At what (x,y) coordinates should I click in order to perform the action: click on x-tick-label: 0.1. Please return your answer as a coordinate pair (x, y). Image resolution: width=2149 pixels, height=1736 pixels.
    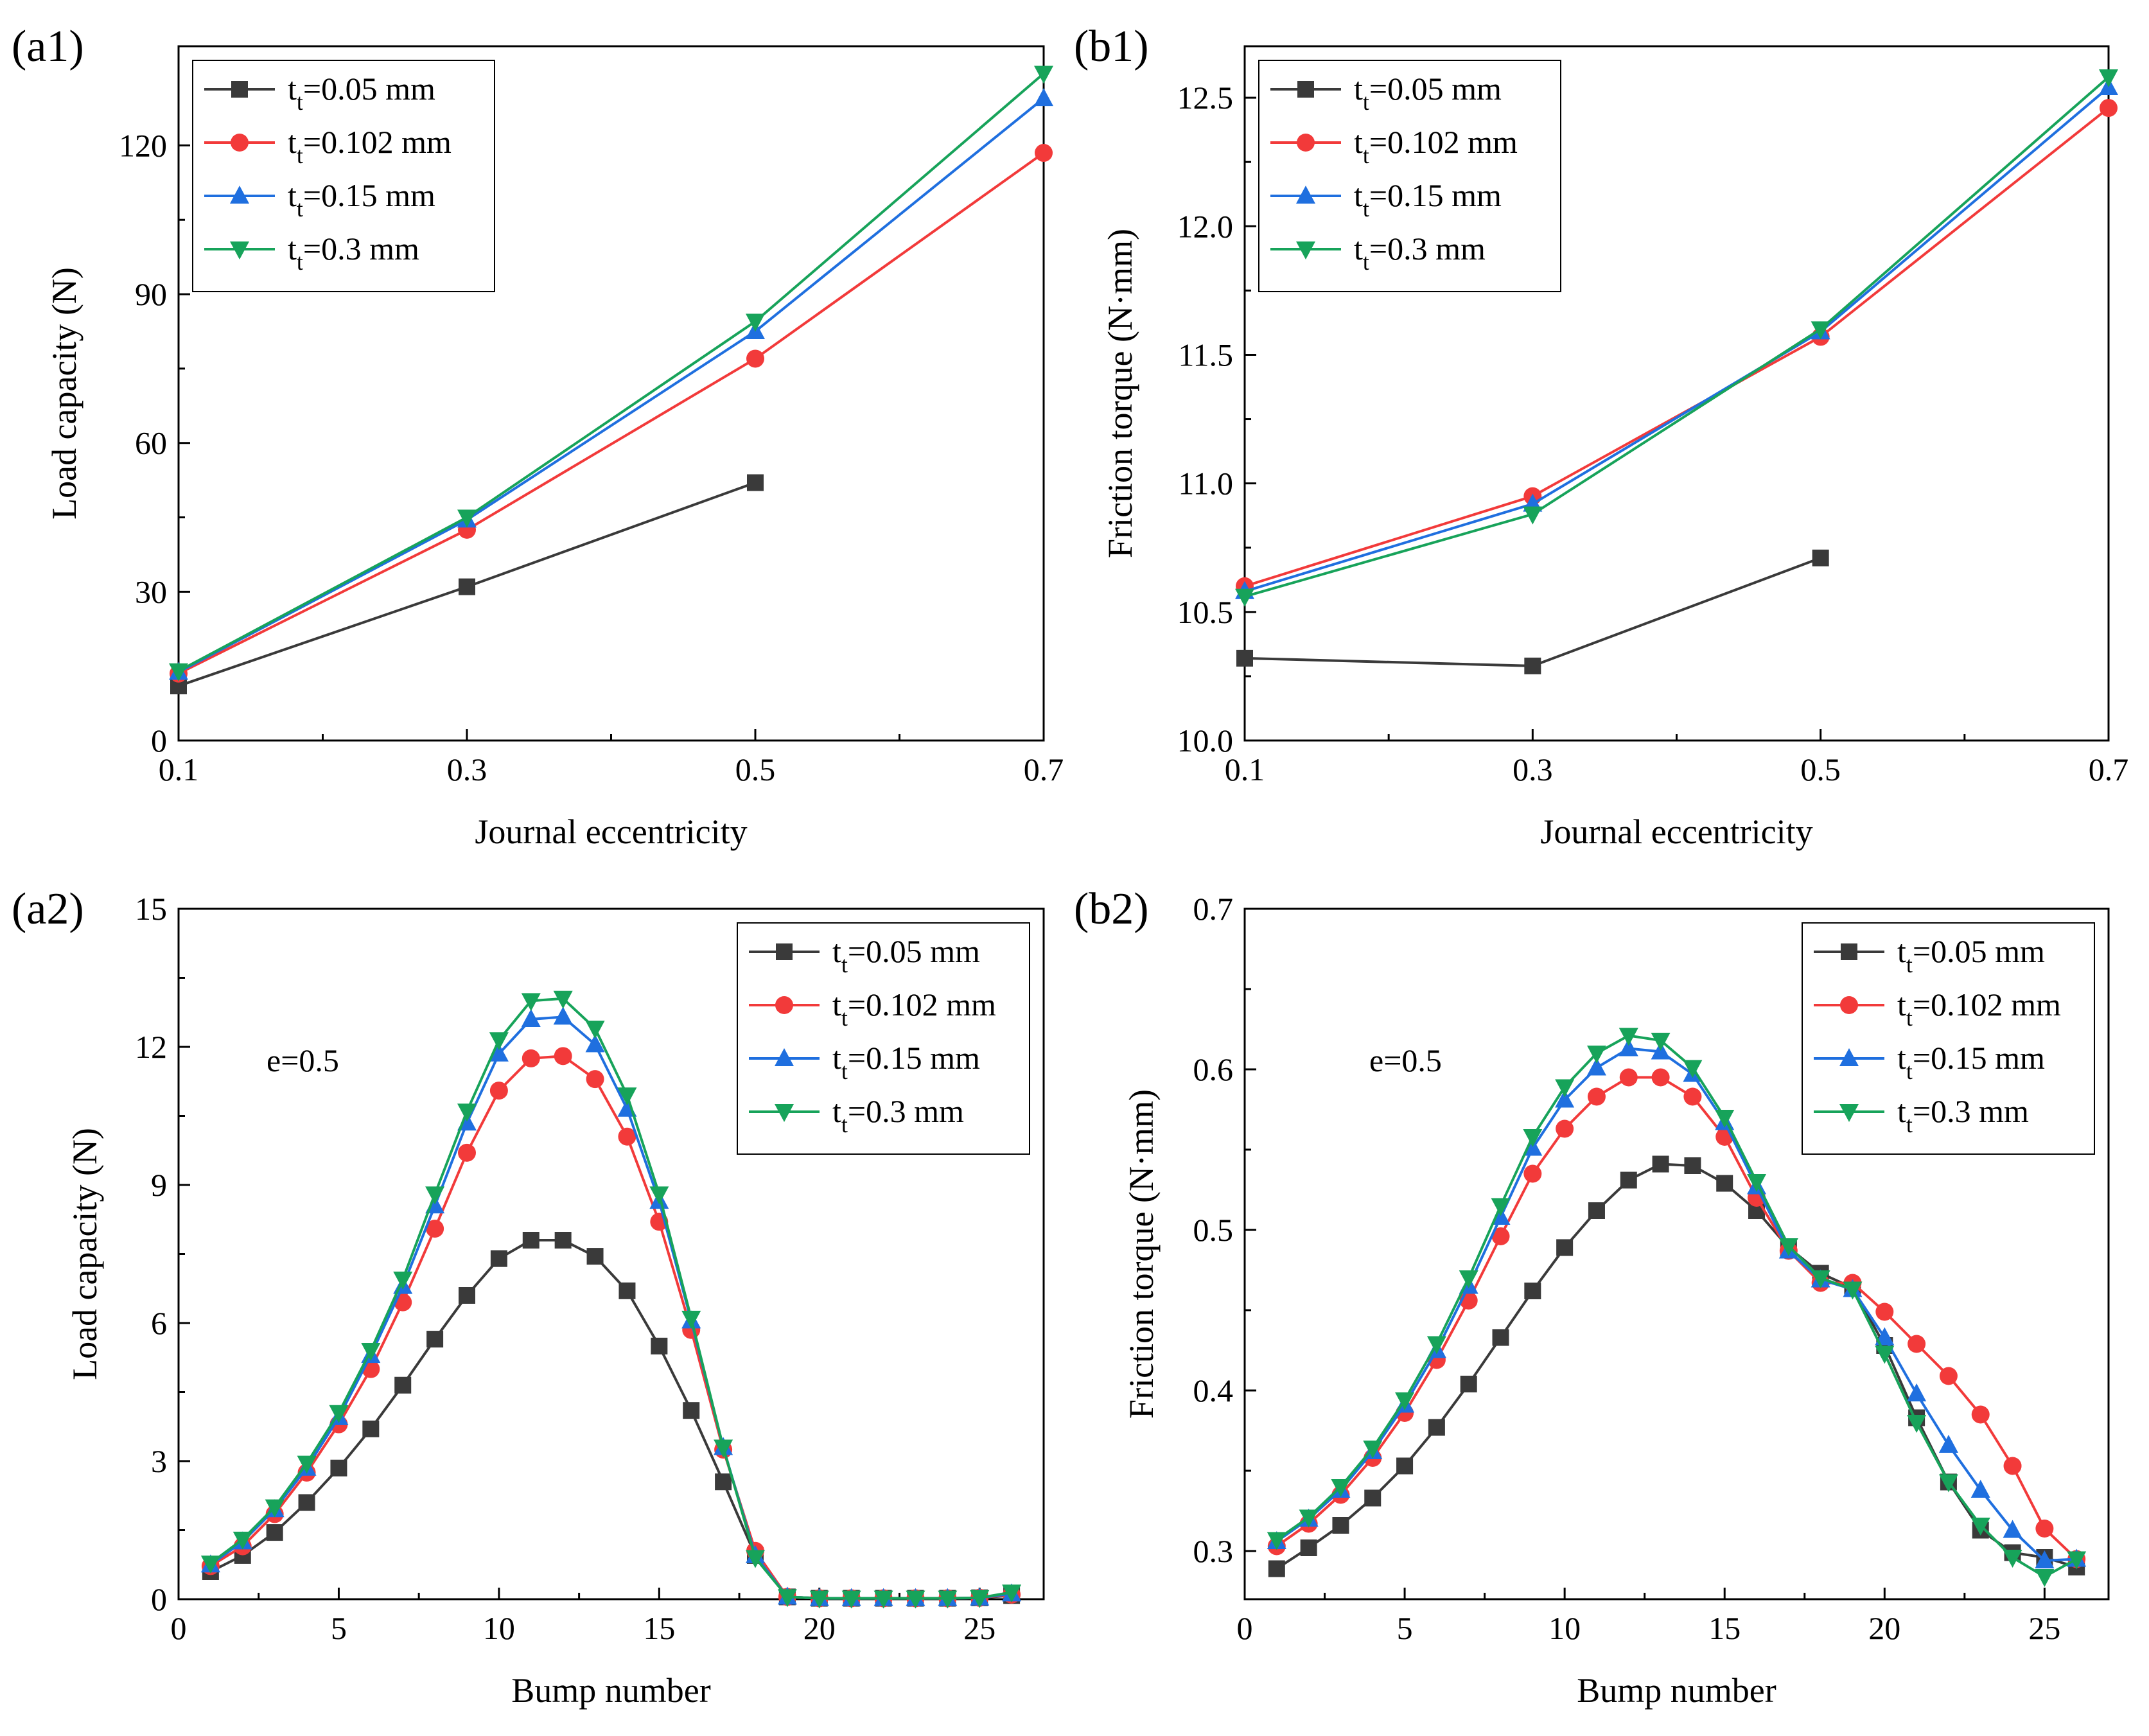
    Looking at the image, I should click on (1245, 769).